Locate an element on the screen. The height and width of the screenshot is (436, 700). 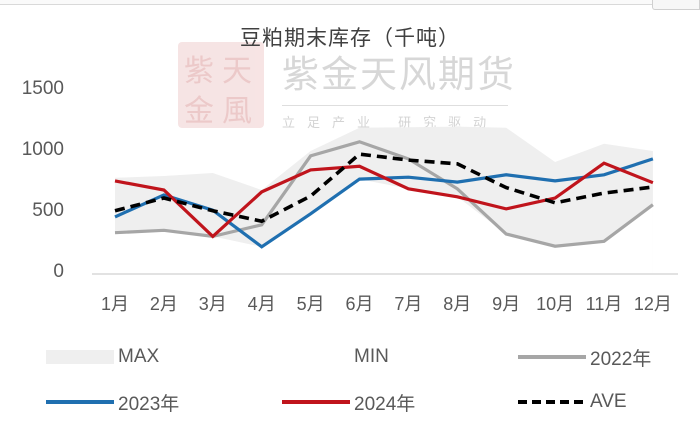
legend-label: MIN is located at coordinates (371, 356).